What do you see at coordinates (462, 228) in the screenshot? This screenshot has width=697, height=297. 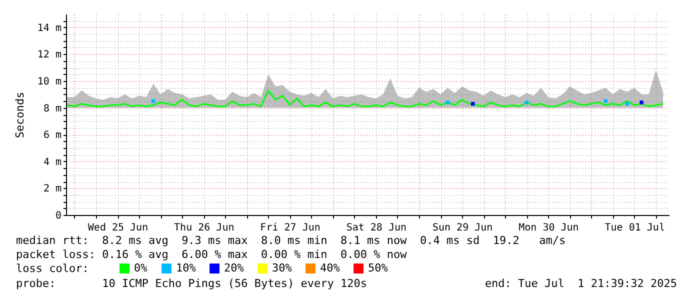 I see `x-tick-label: Sun 29 Jun` at bounding box center [462, 228].